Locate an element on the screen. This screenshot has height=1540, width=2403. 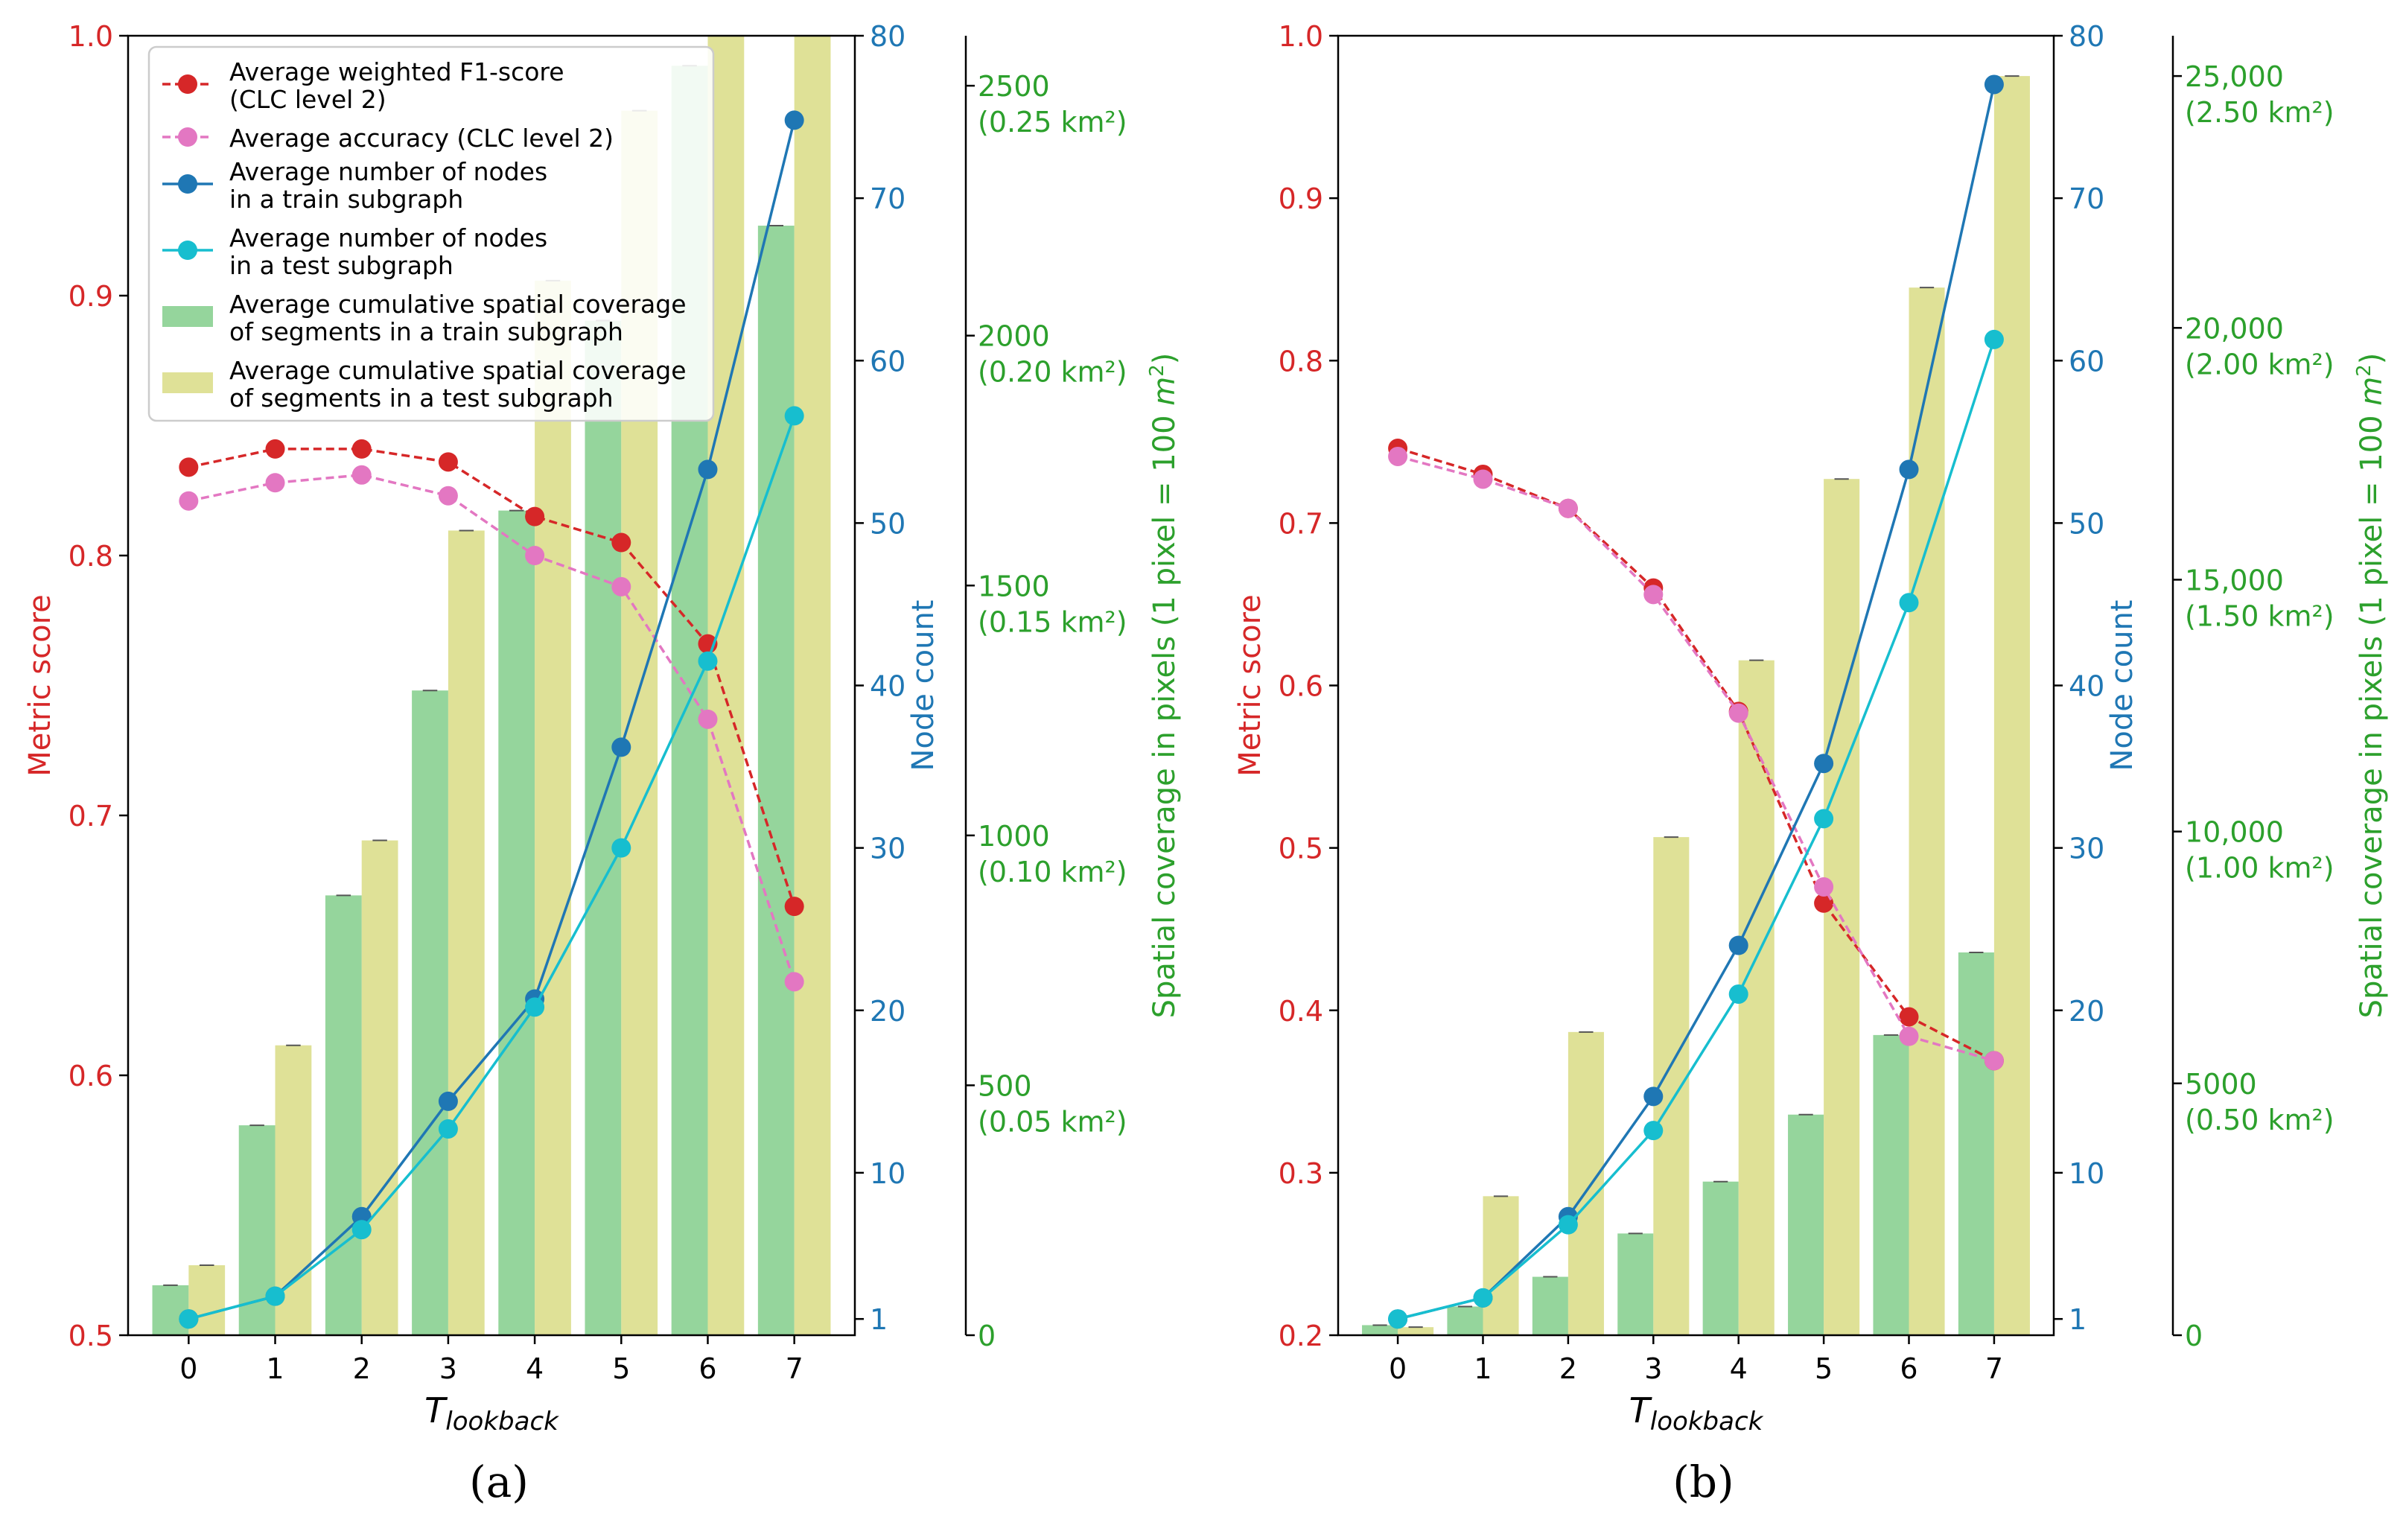
tick-label: 1000 is located at coordinates (1014, 836).